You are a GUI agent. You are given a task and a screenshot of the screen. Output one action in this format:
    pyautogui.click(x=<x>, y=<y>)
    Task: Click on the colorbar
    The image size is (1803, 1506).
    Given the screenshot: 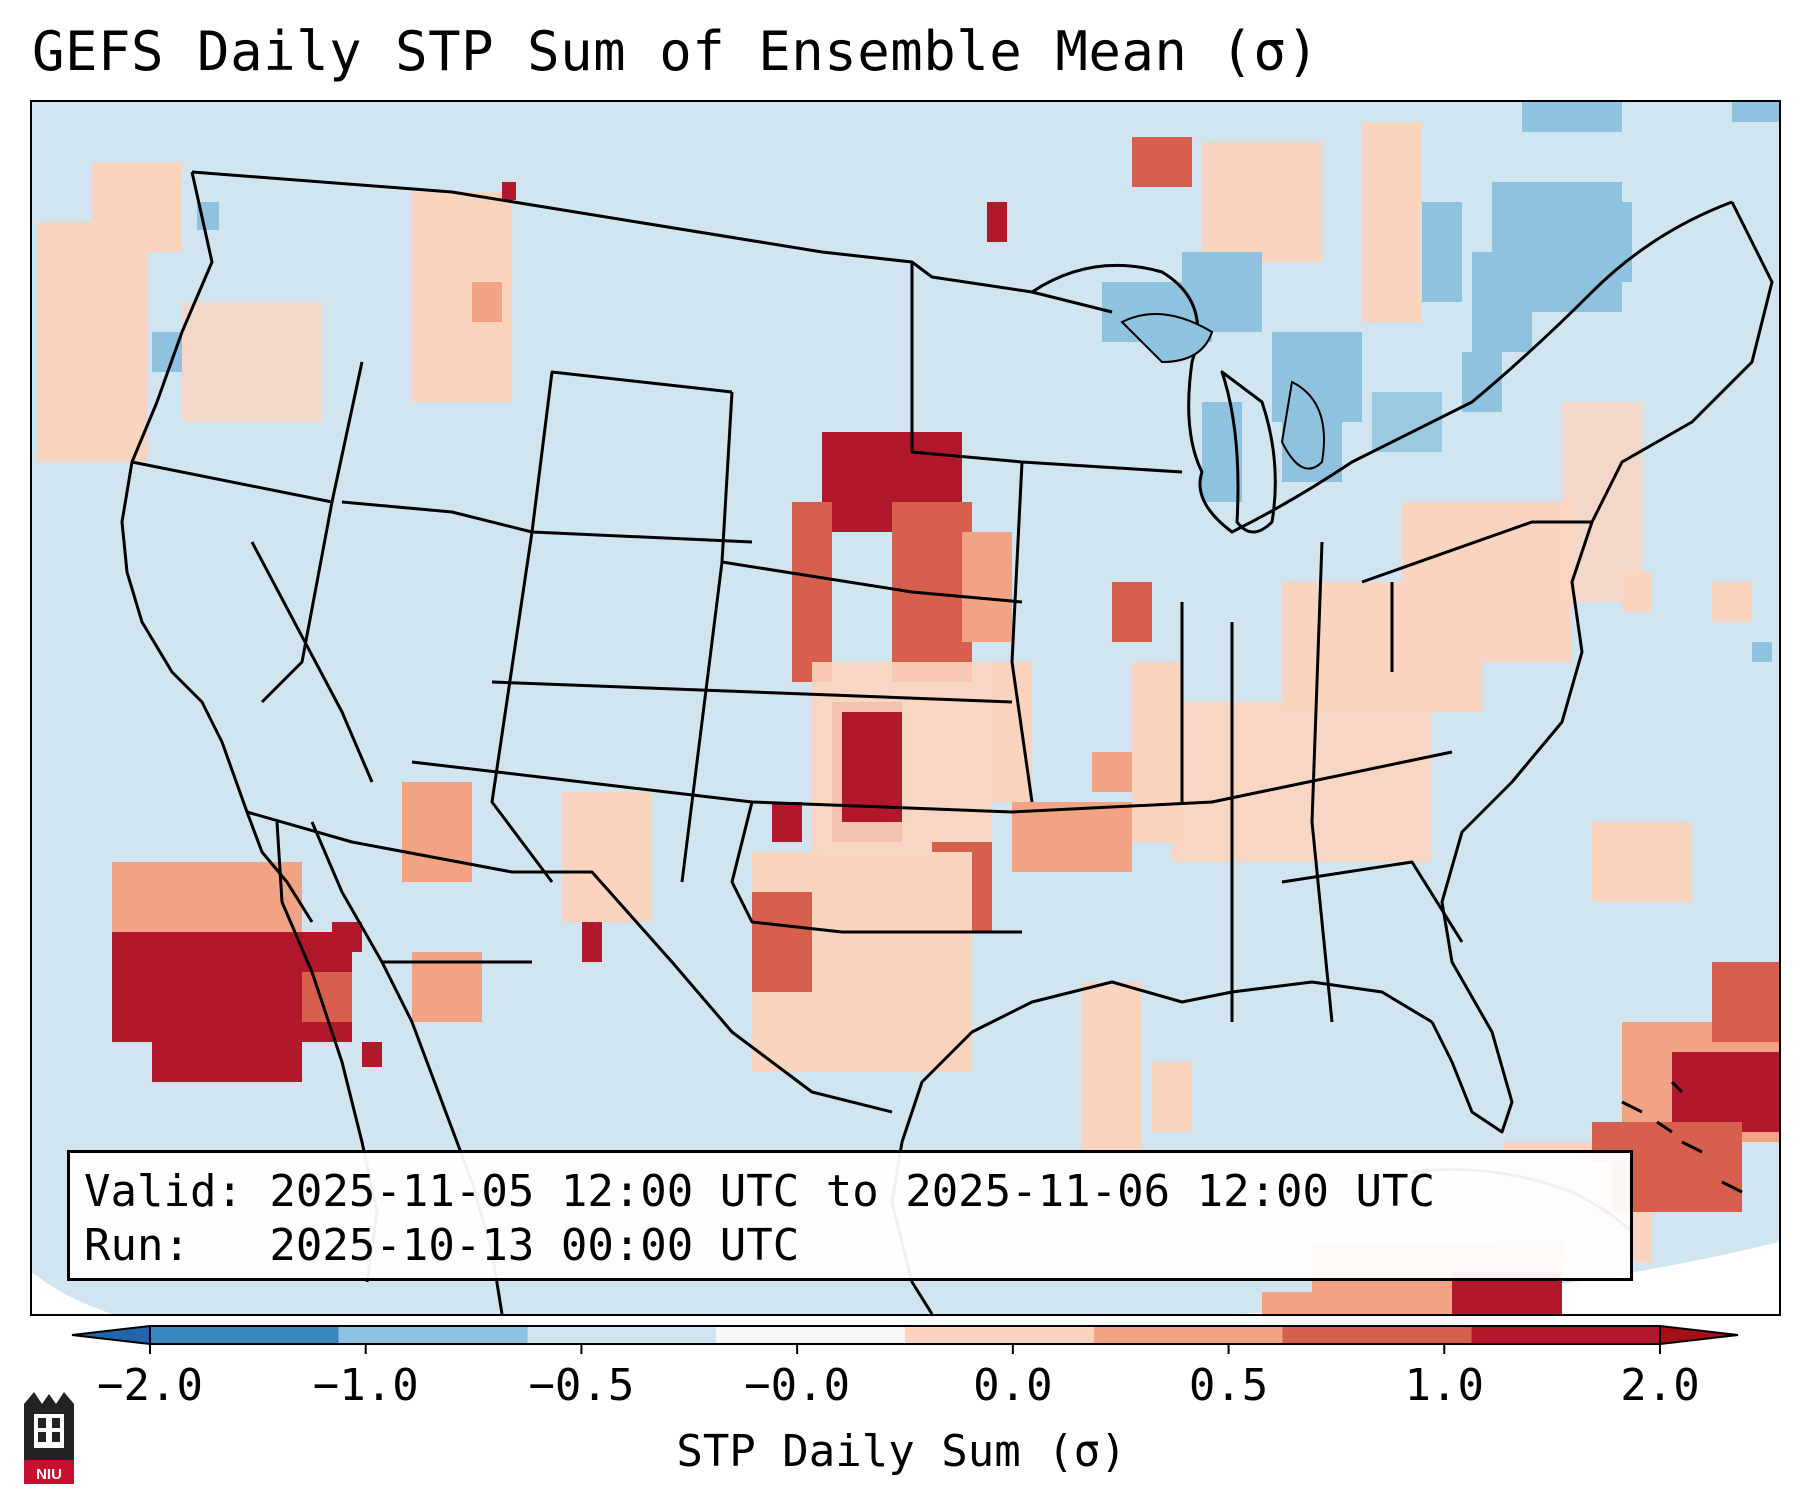 What is the action you would take?
    pyautogui.click(x=905, y=1339)
    